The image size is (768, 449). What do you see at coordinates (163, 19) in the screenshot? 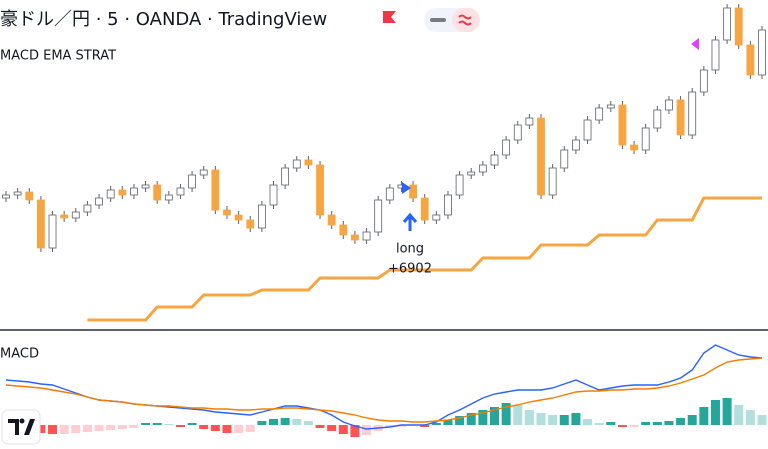
I see `symbol-line: 豪ドル／円 · 5 · OANDA · TradingView` at bounding box center [163, 19].